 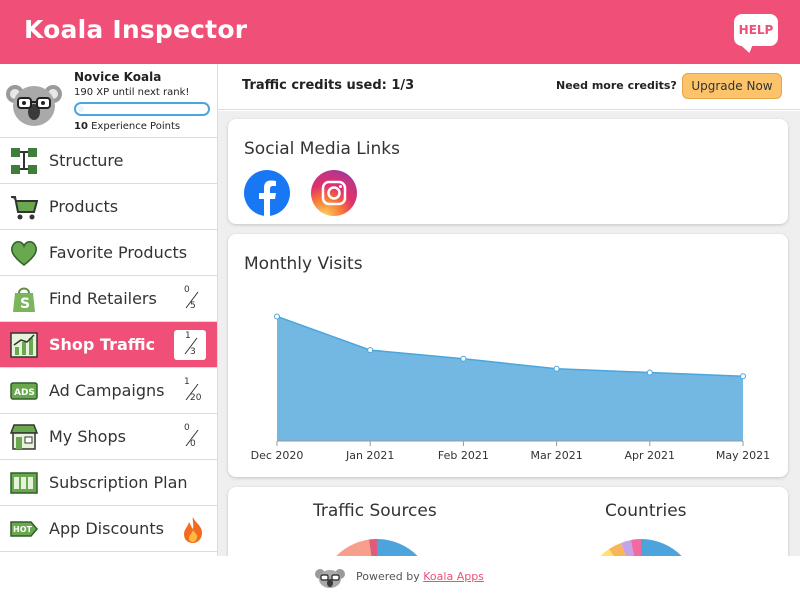 I want to click on sidebar-item-subscription-plan: Subscription Plan, so click(x=108, y=483).